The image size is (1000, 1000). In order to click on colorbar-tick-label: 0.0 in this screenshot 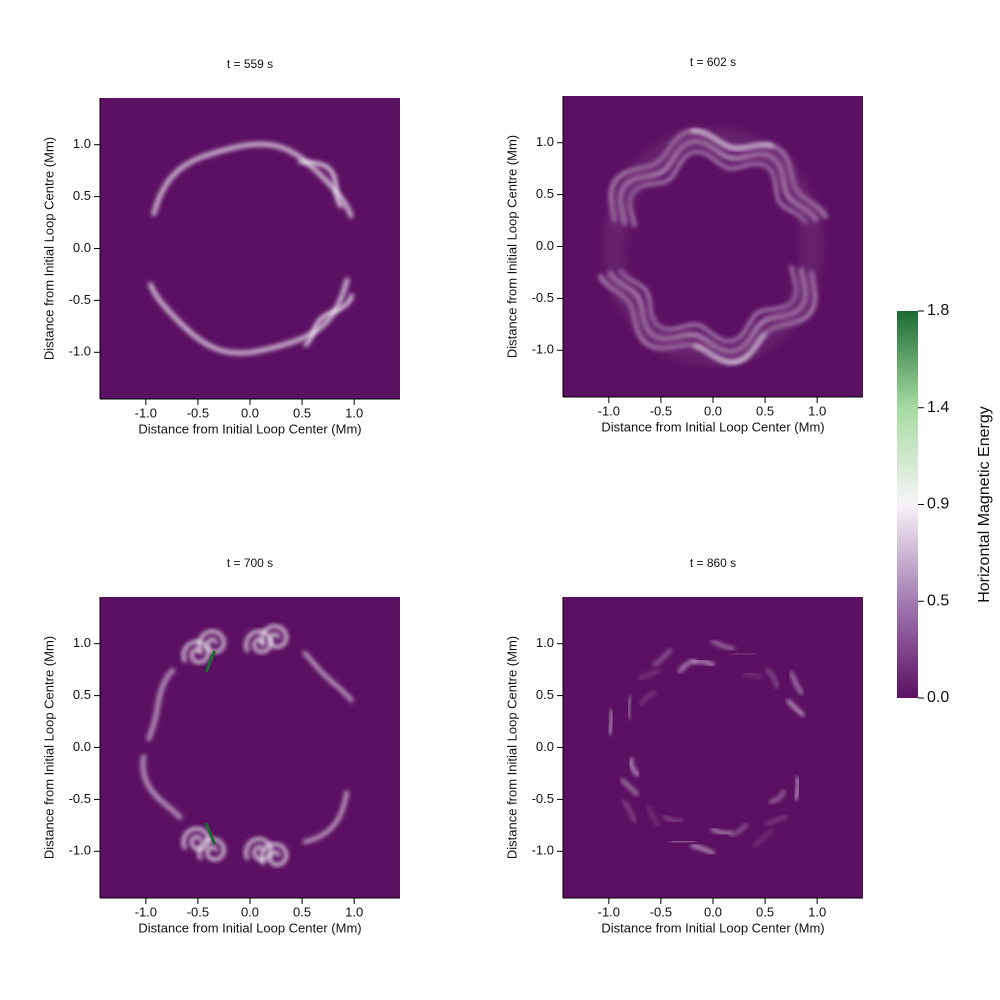, I will do `click(938, 697)`.